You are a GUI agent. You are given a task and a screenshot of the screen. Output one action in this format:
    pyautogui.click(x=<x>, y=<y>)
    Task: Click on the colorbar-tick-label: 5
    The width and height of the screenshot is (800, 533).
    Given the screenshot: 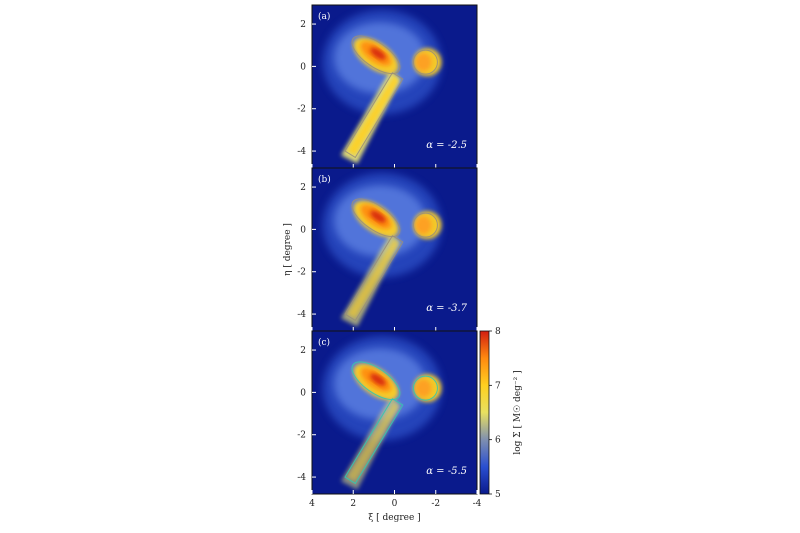 What is the action you would take?
    pyautogui.click(x=498, y=495)
    